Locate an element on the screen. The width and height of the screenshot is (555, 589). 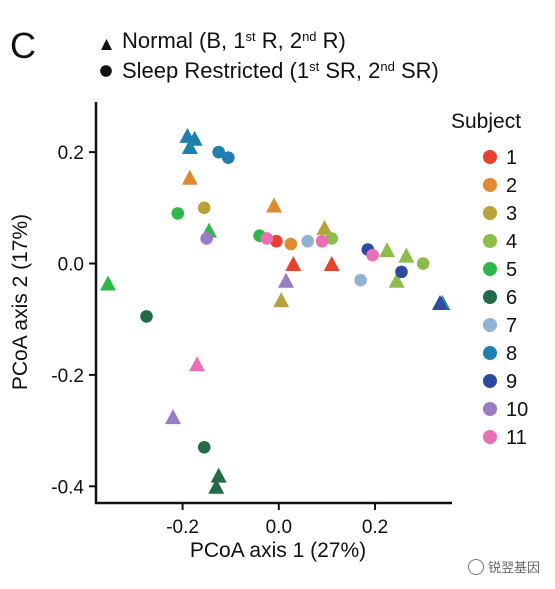
y-tick-label: -0.2 is located at coordinates (67, 376).